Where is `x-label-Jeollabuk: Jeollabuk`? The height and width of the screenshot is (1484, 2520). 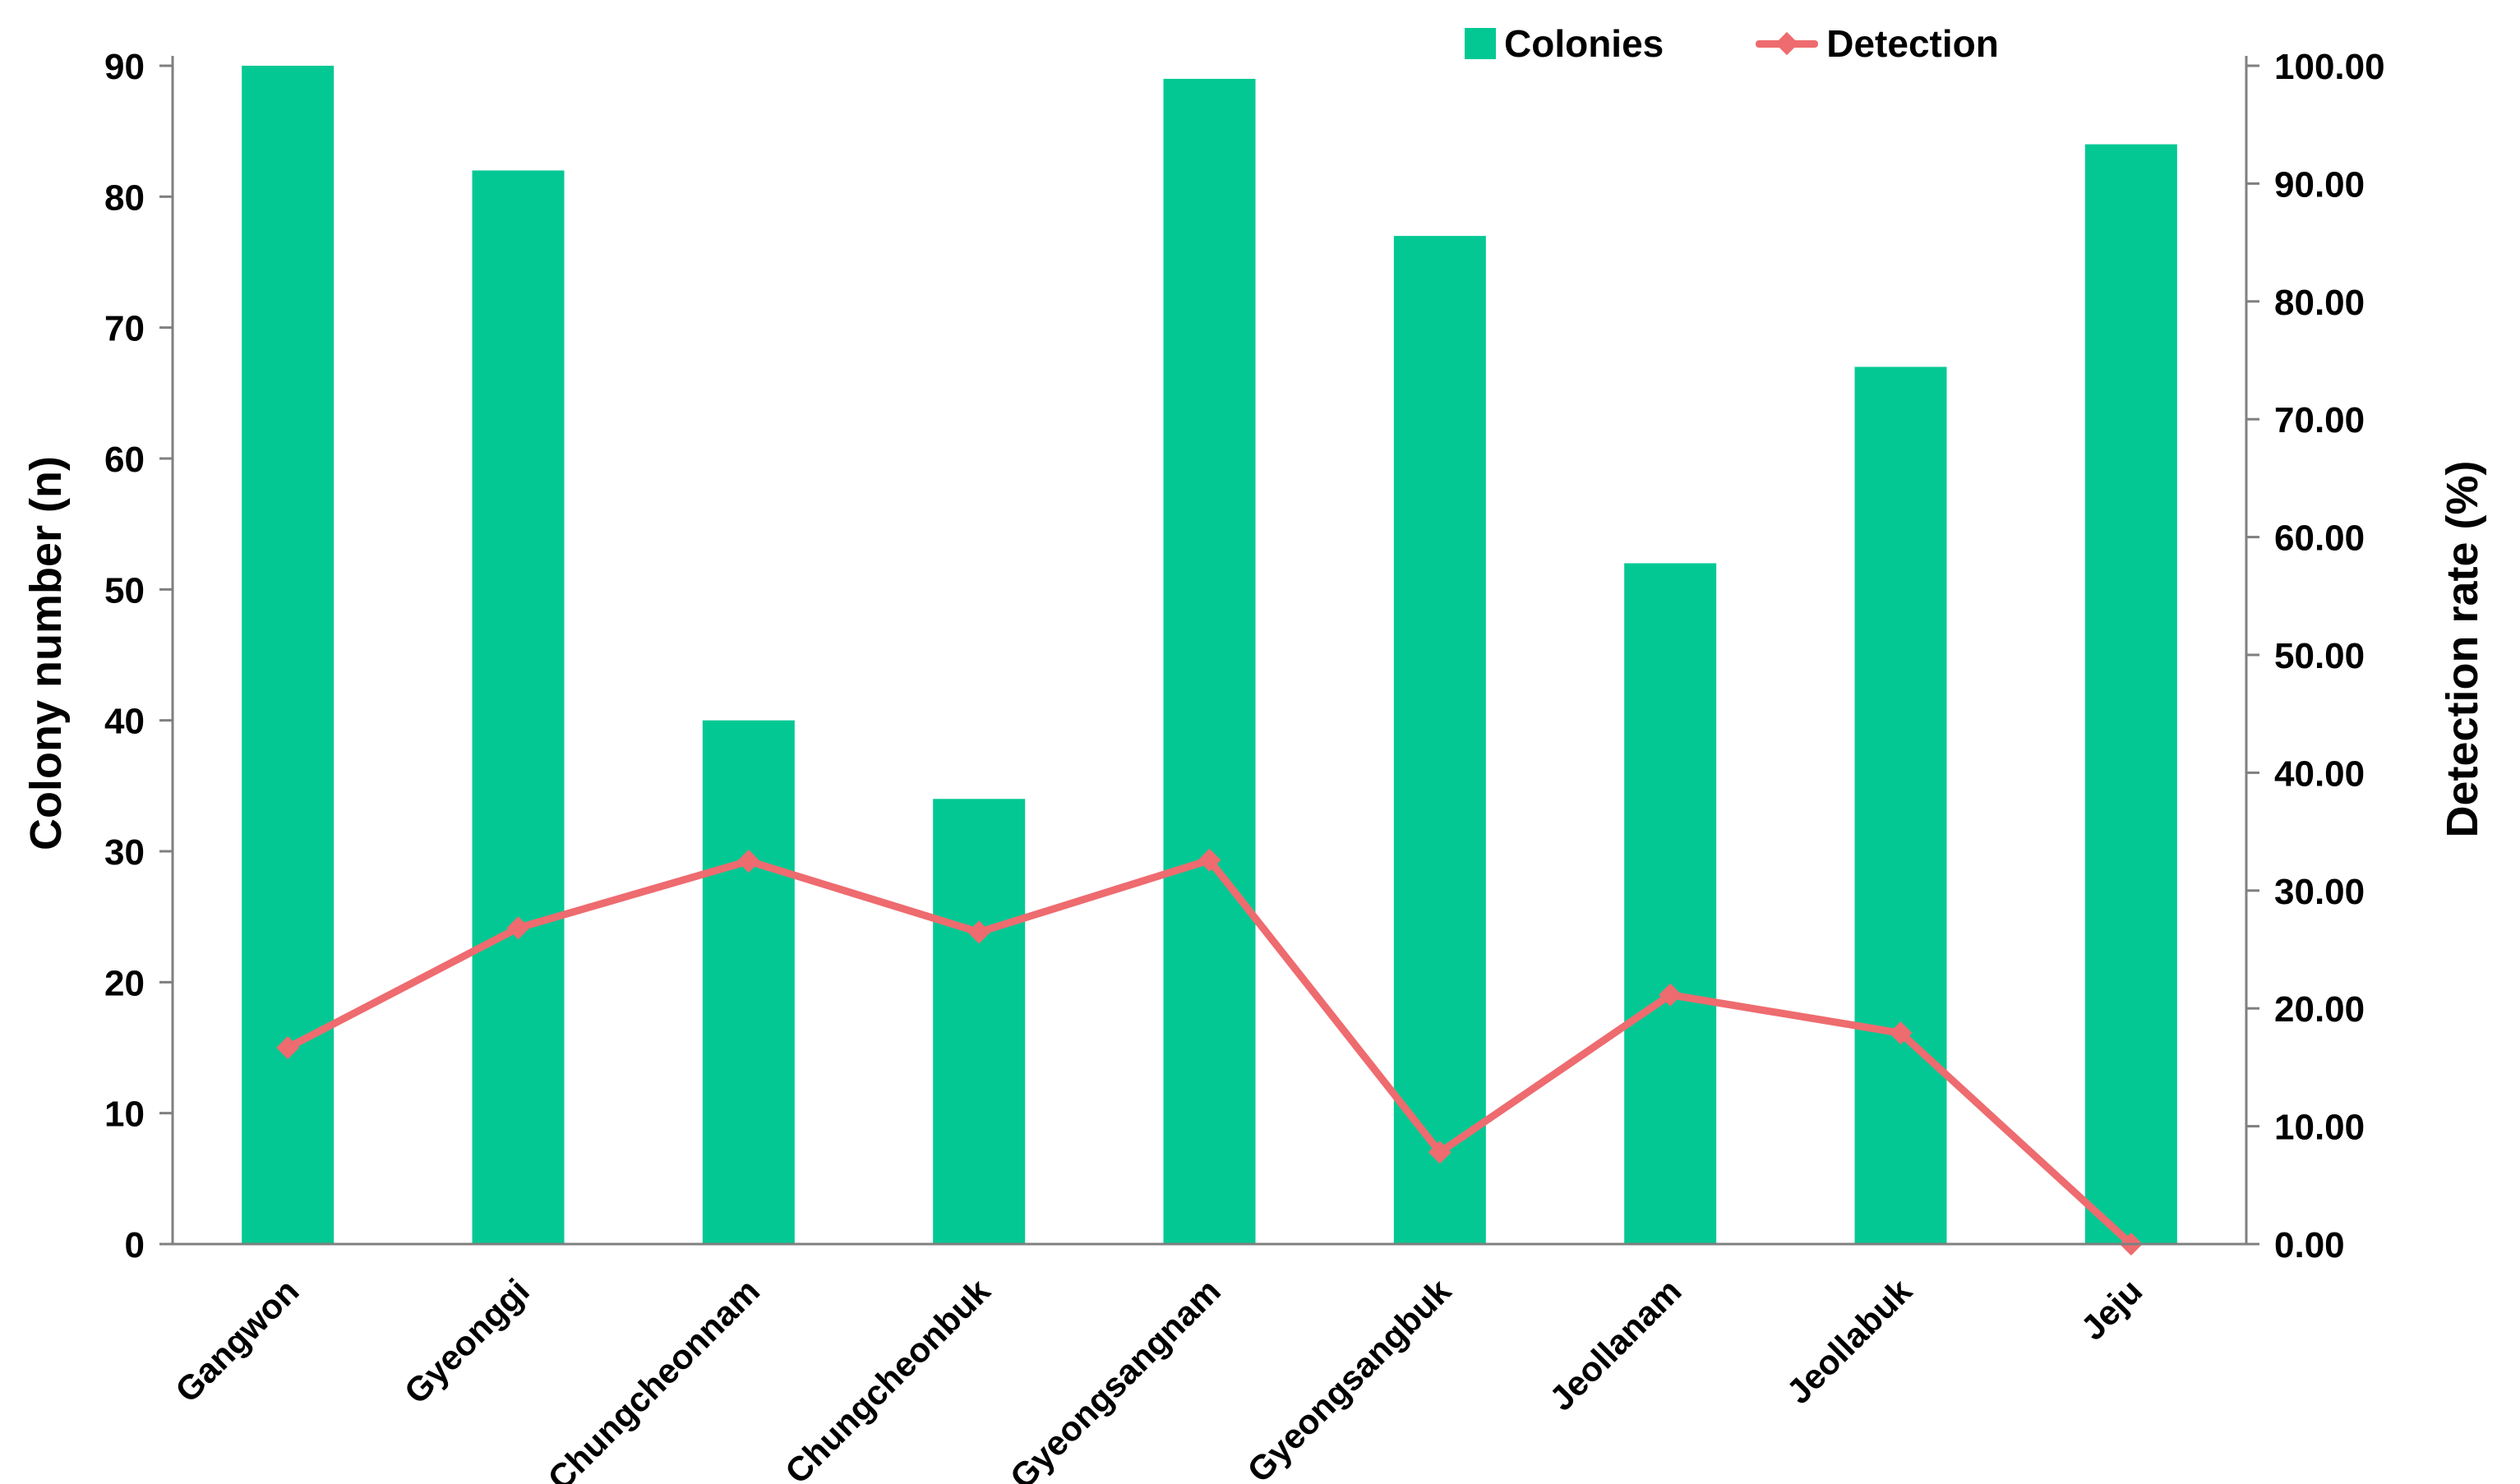 x-label-Jeollabuk: Jeollabuk is located at coordinates (1849, 1341).